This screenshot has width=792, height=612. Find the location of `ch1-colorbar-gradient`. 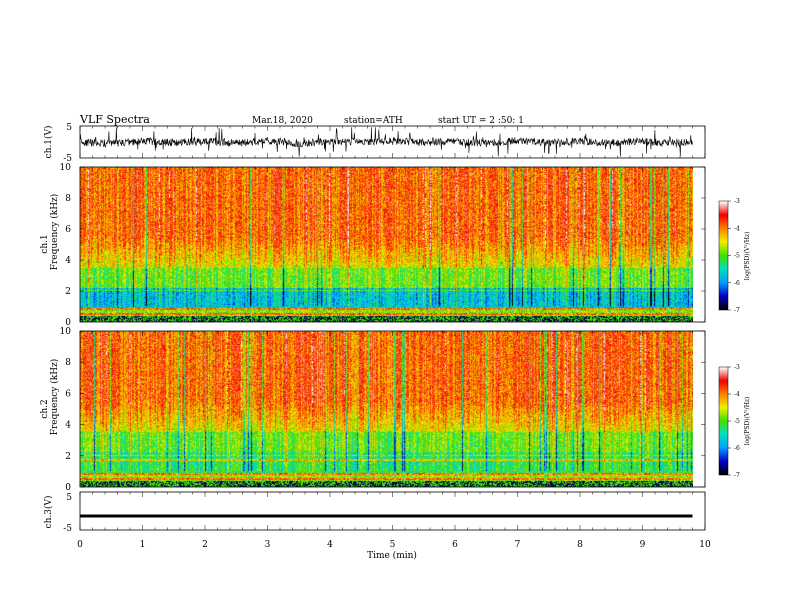

ch1-colorbar-gradient is located at coordinates (723, 255).